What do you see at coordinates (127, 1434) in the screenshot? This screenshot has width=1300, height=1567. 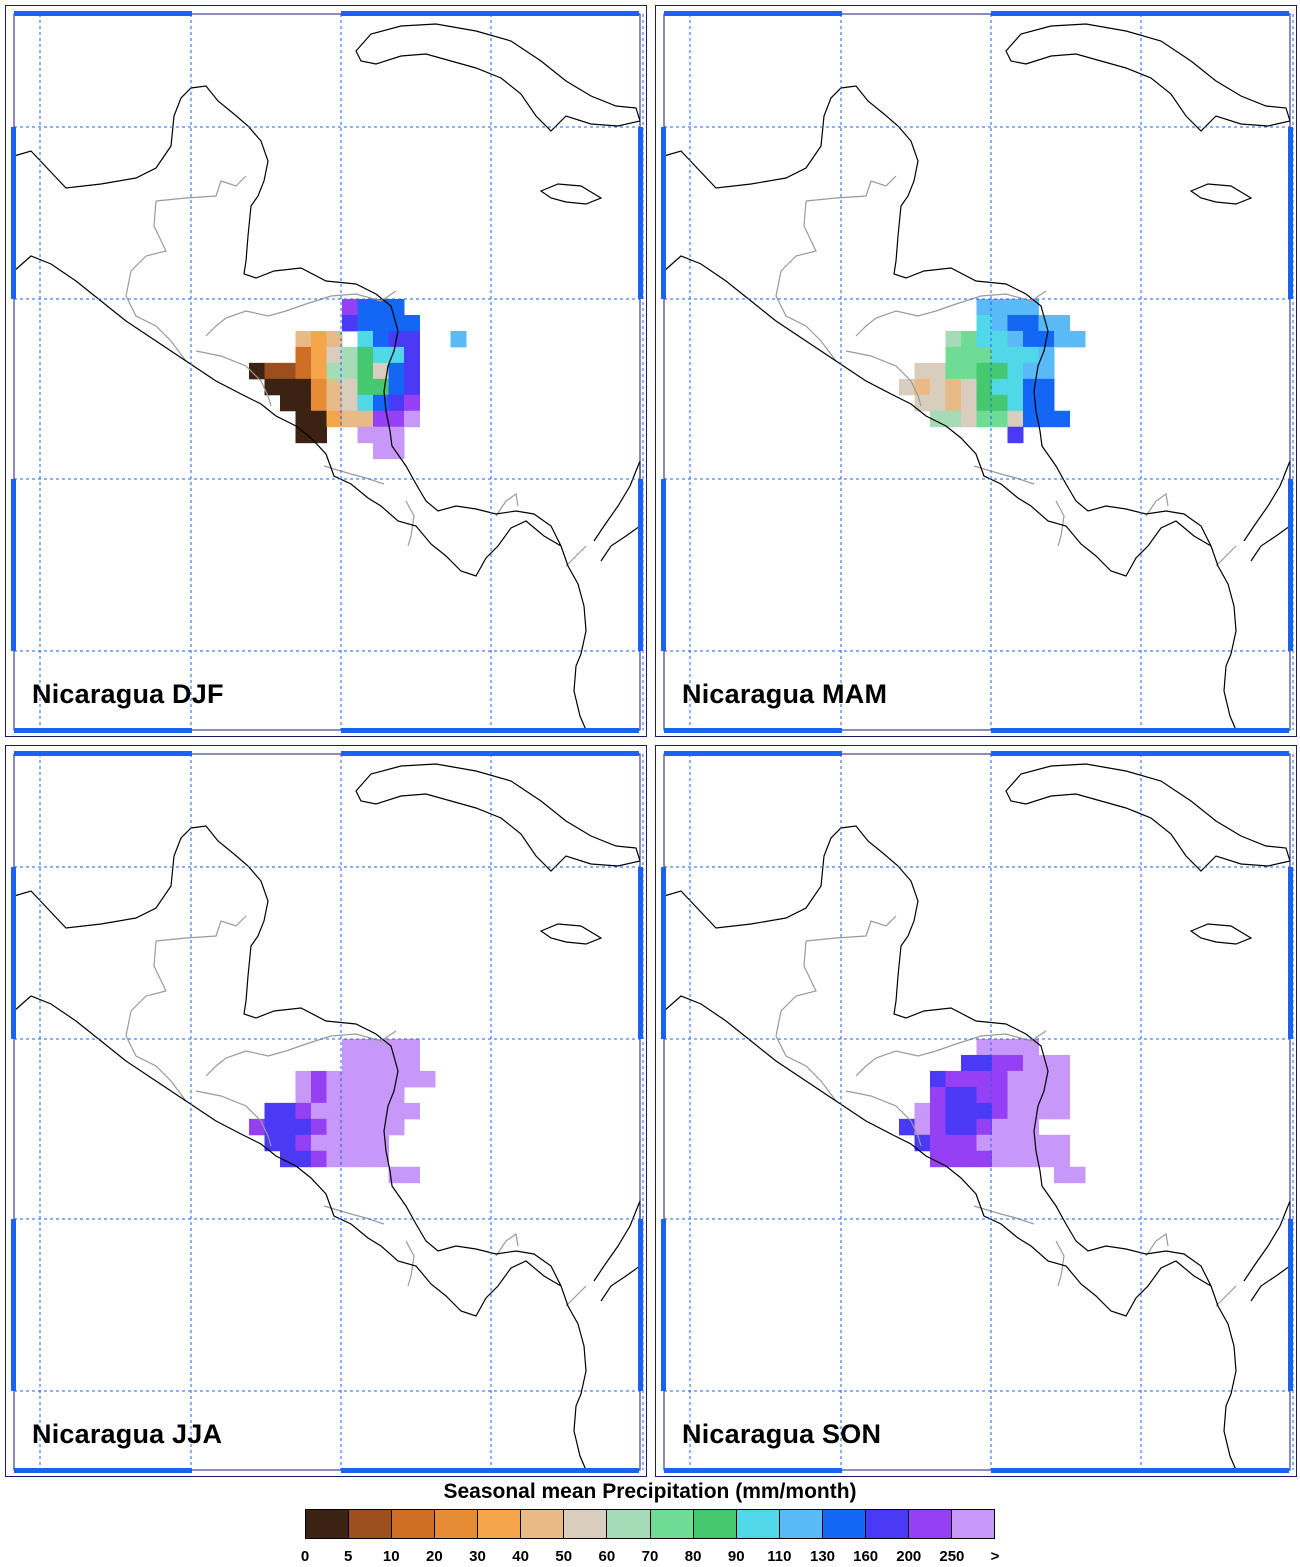 I see `panel-title: Nicaragua JJA` at bounding box center [127, 1434].